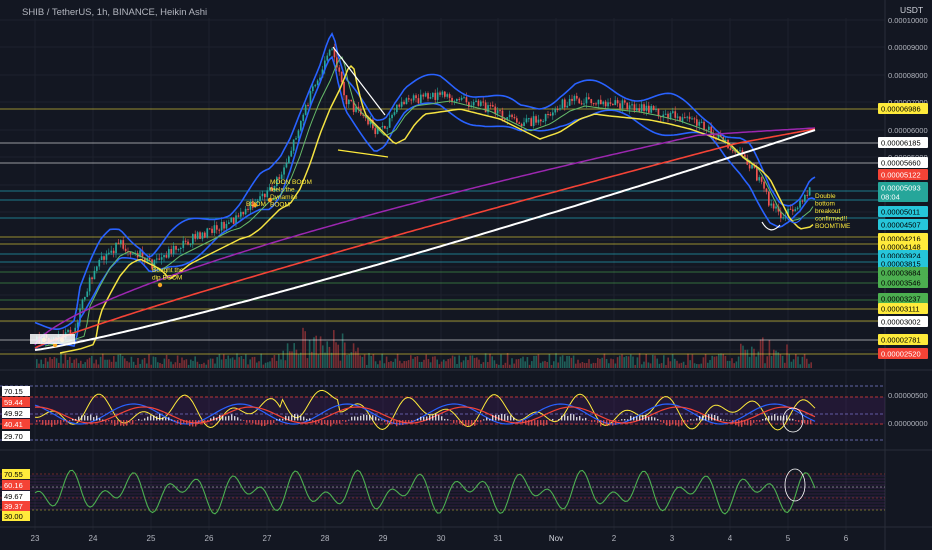  What do you see at coordinates (901, 109) in the screenshot?
I see `price-tag-label: 0.00006986` at bounding box center [901, 109].